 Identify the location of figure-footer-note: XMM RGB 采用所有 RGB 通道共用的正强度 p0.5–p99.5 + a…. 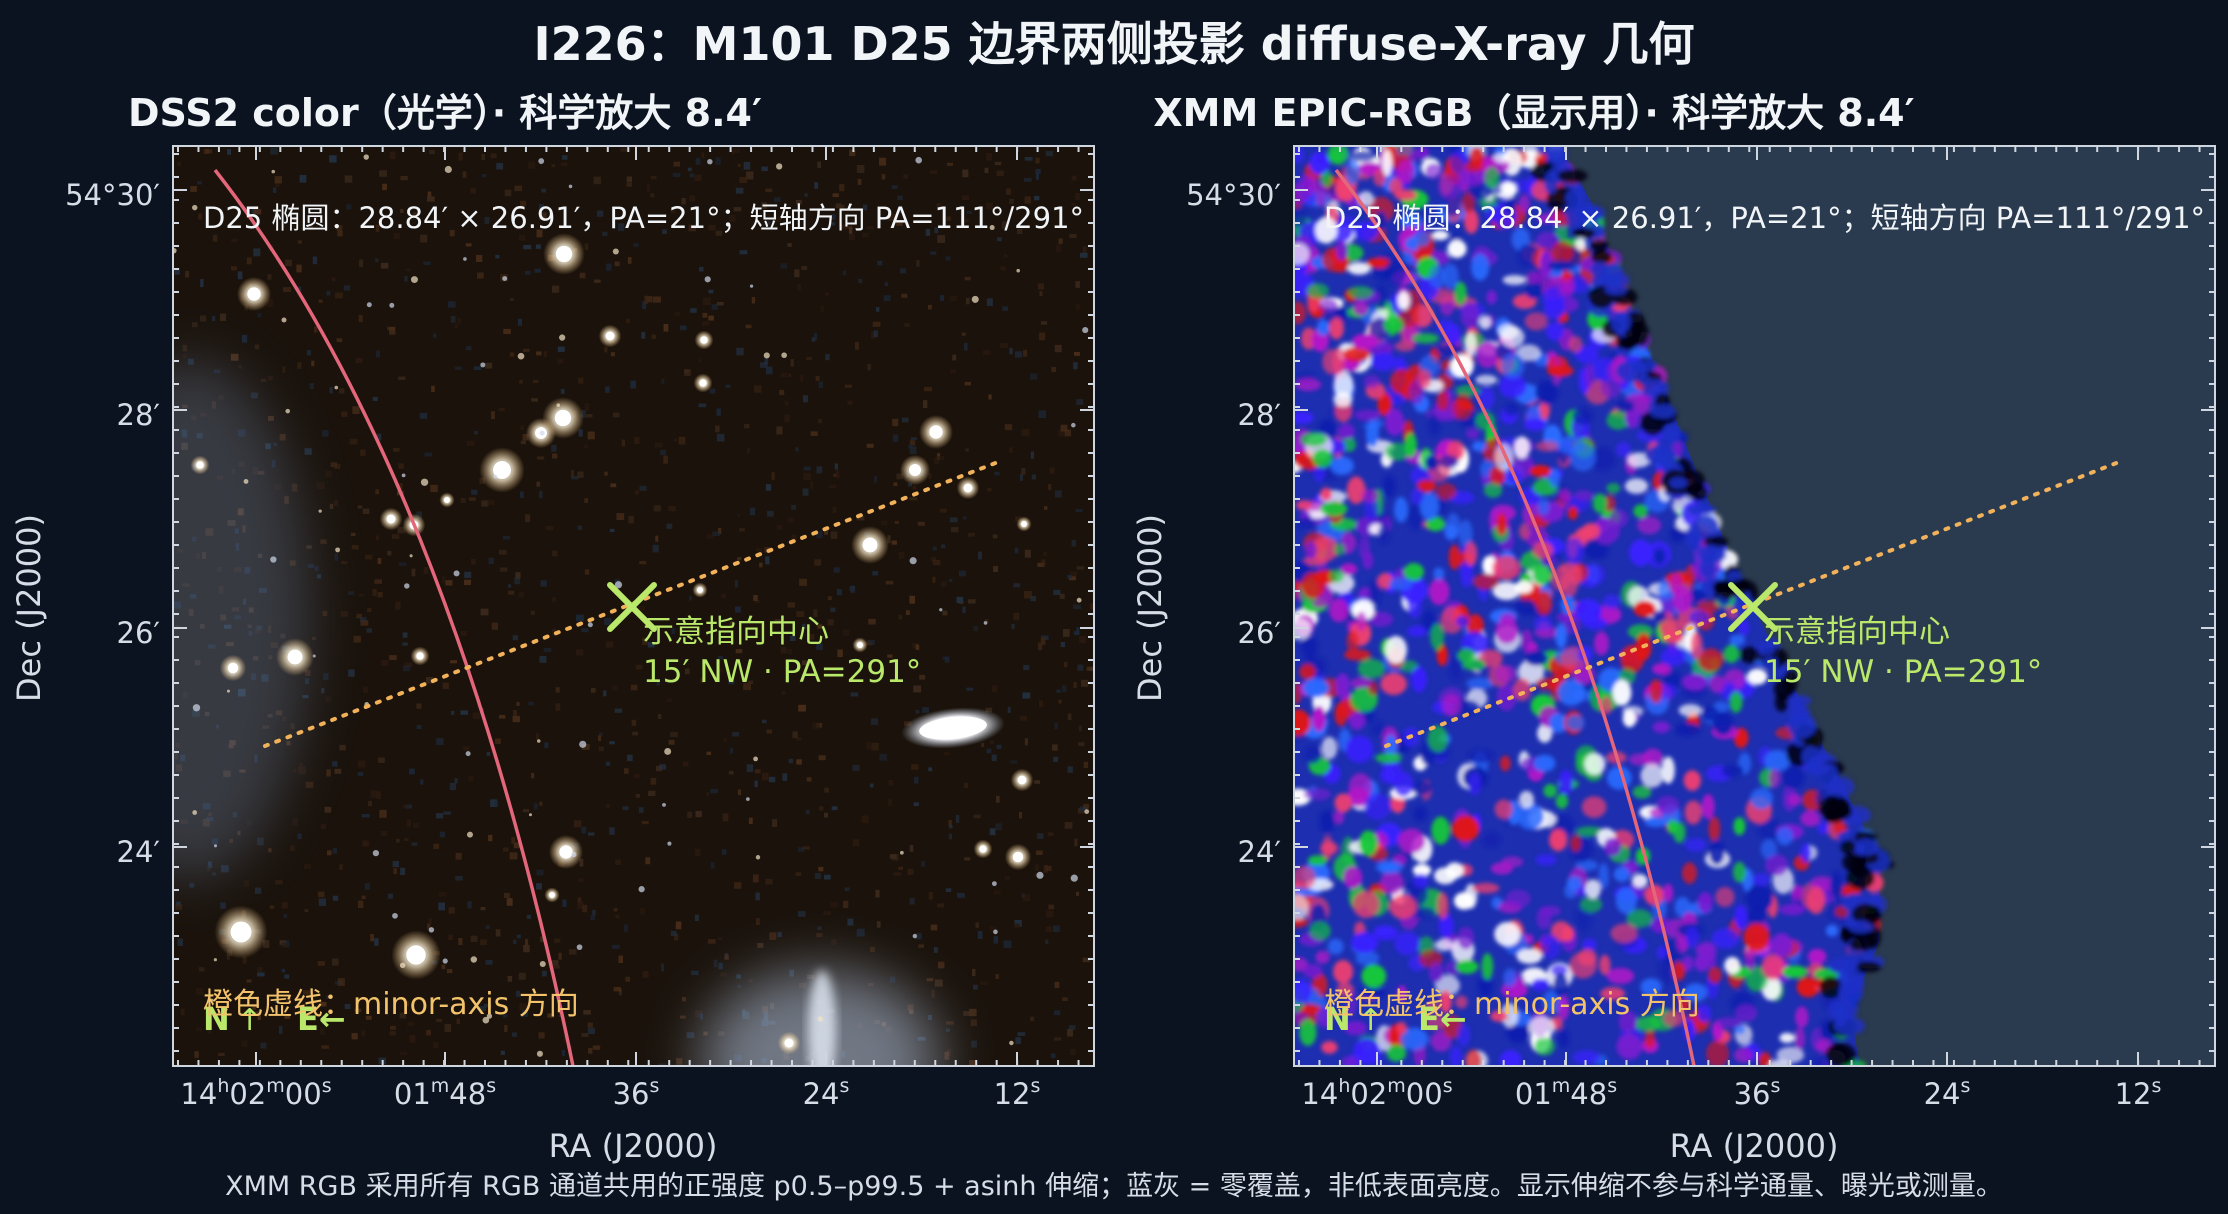
(1114, 1186).